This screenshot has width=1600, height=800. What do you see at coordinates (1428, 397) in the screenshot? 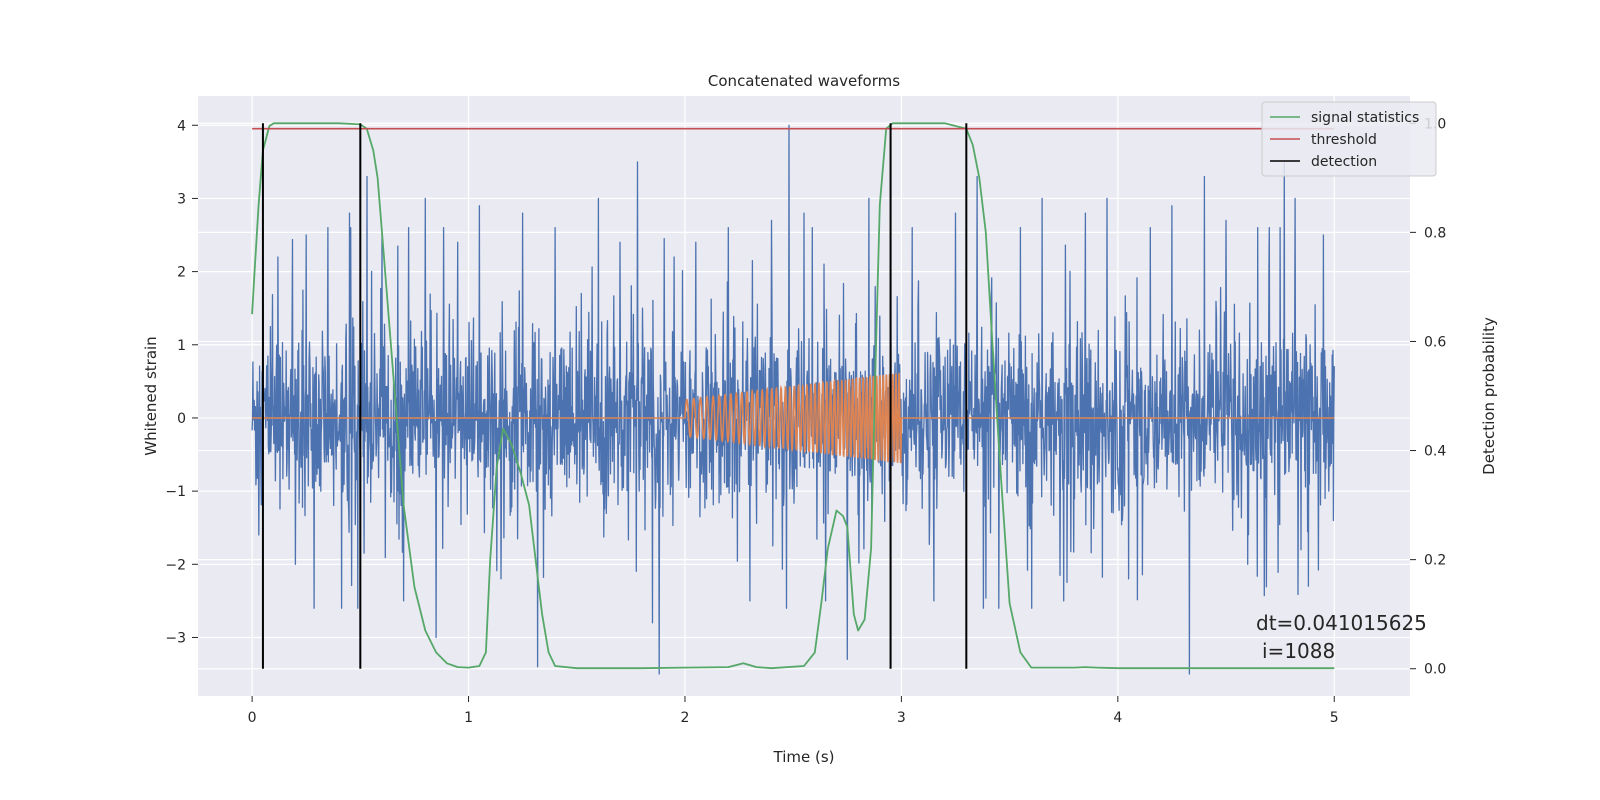
I see `y2-axis-ticks: 0.00.20.40.60.81.0` at bounding box center [1428, 397].